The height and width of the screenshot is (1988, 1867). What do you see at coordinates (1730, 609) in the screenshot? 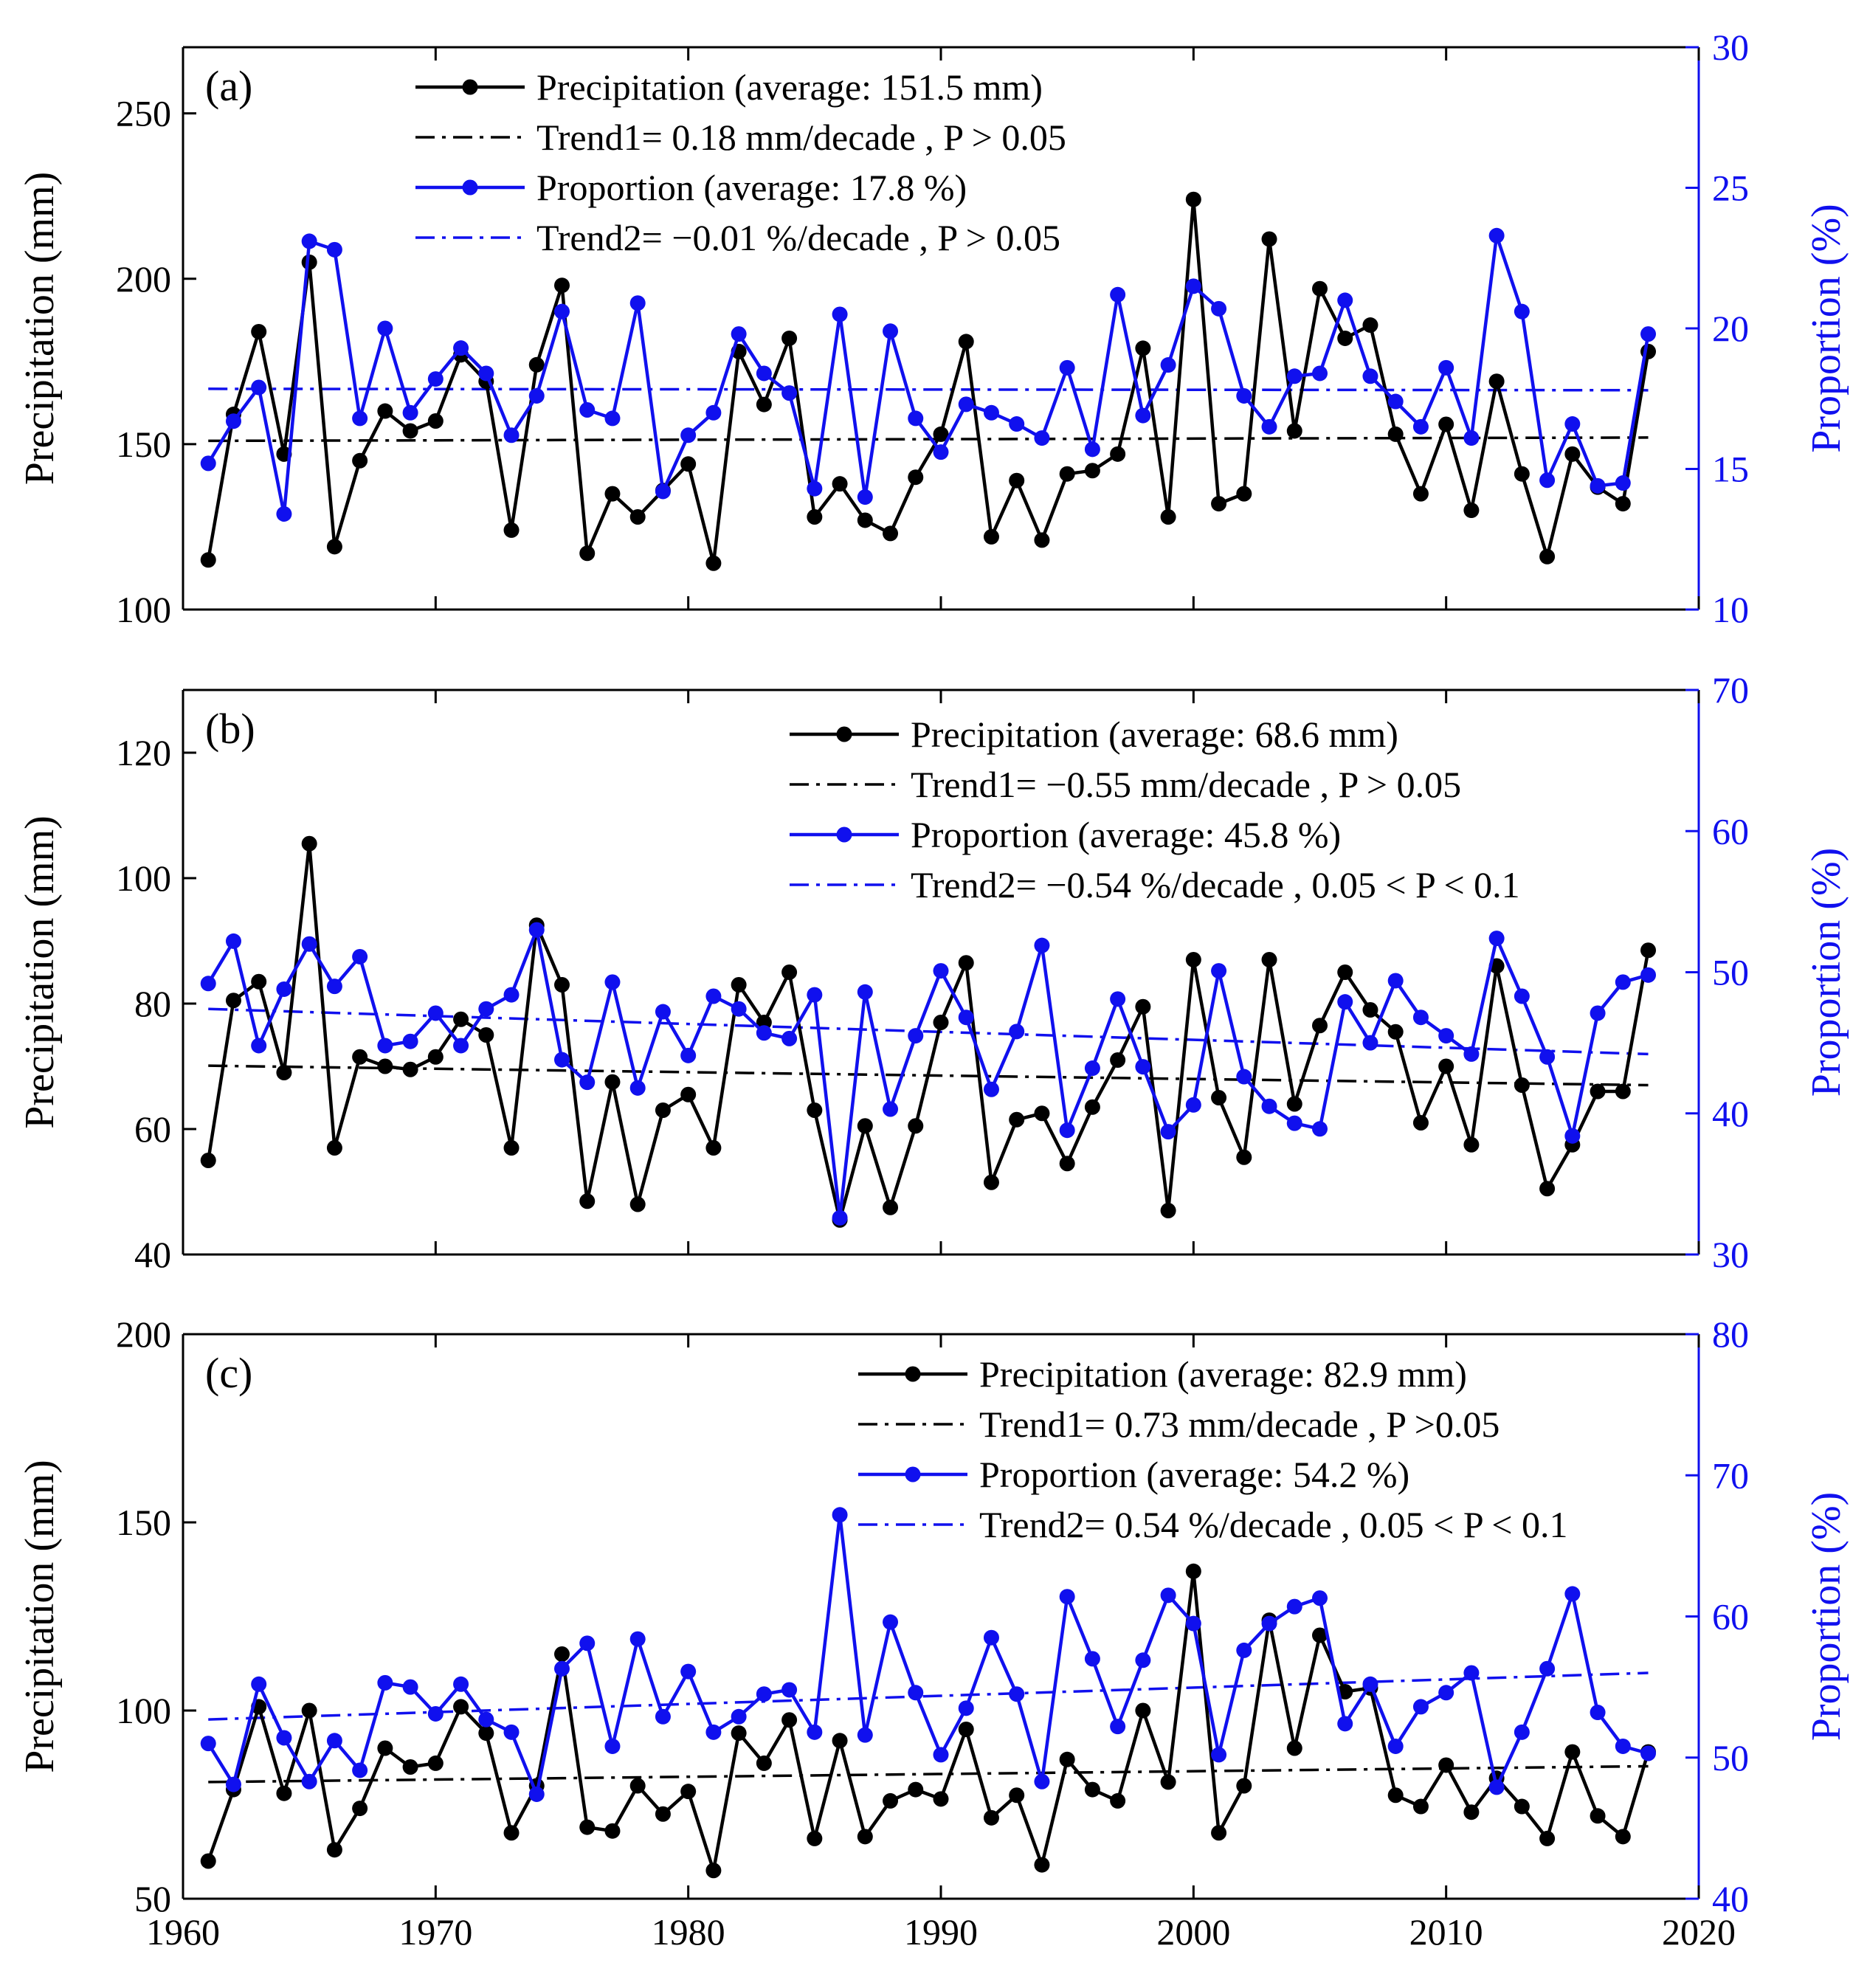
I see `y-right-tick-label: 10` at bounding box center [1730, 609].